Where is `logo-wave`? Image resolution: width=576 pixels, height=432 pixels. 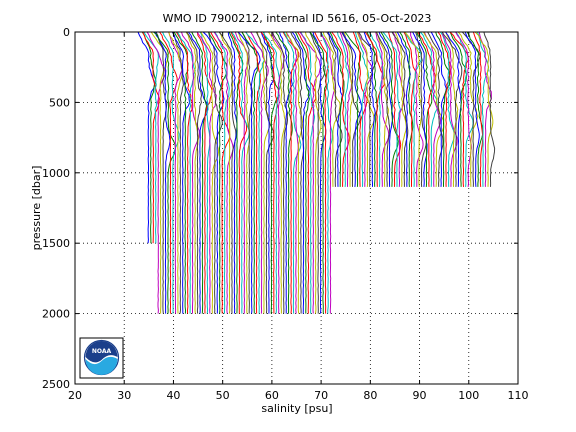
logo-wave is located at coordinates (101, 365).